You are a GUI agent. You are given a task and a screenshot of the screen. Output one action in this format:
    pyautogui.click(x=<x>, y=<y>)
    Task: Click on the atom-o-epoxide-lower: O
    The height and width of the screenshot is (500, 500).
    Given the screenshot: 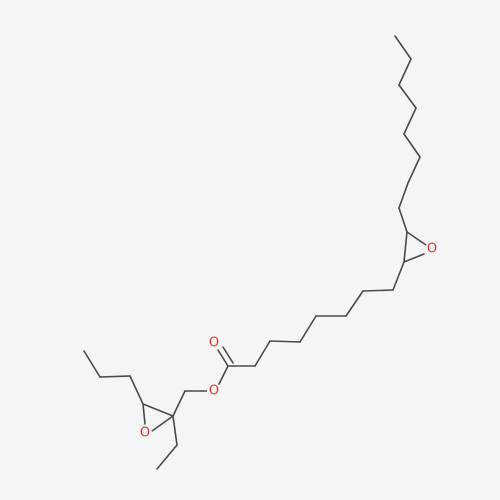 What is the action you would take?
    pyautogui.click(x=145, y=433)
    